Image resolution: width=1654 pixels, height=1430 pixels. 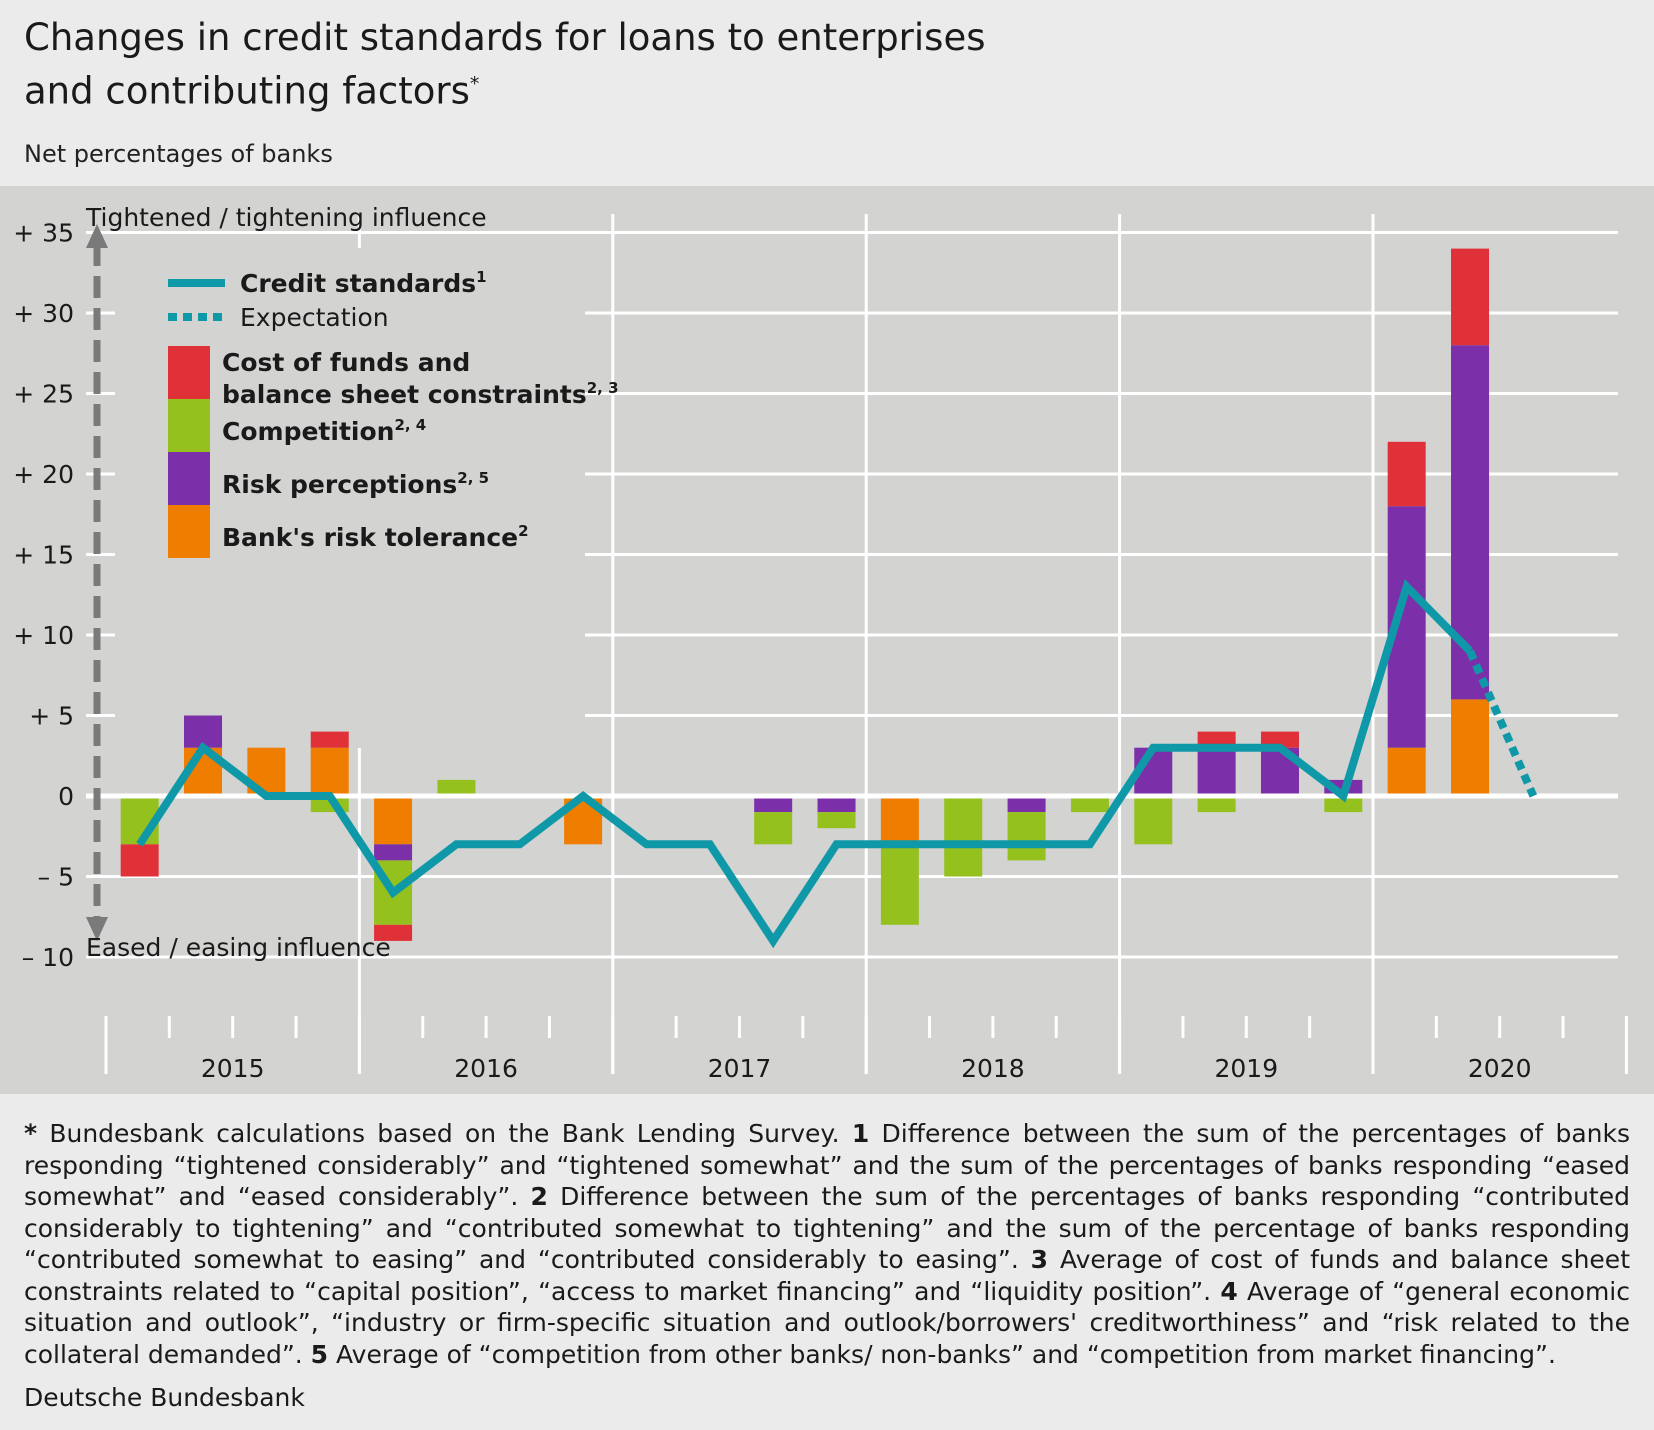 I want to click on legend-tolerance-note: 2, so click(x=523, y=531).